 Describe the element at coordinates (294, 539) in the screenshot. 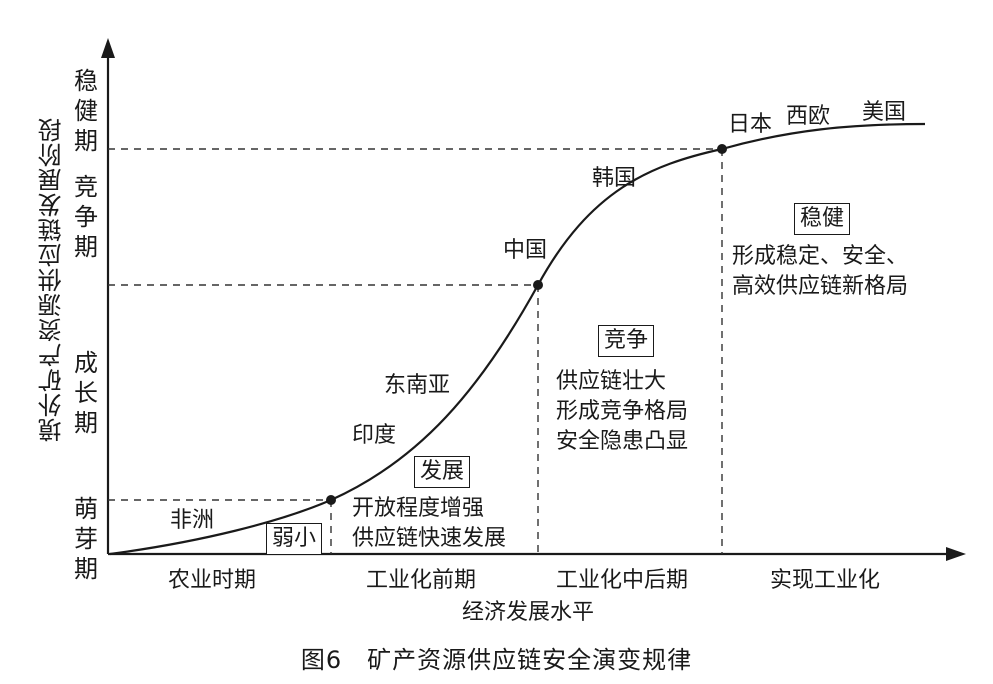

I see `phase-tag-weak: 弱小` at that location.